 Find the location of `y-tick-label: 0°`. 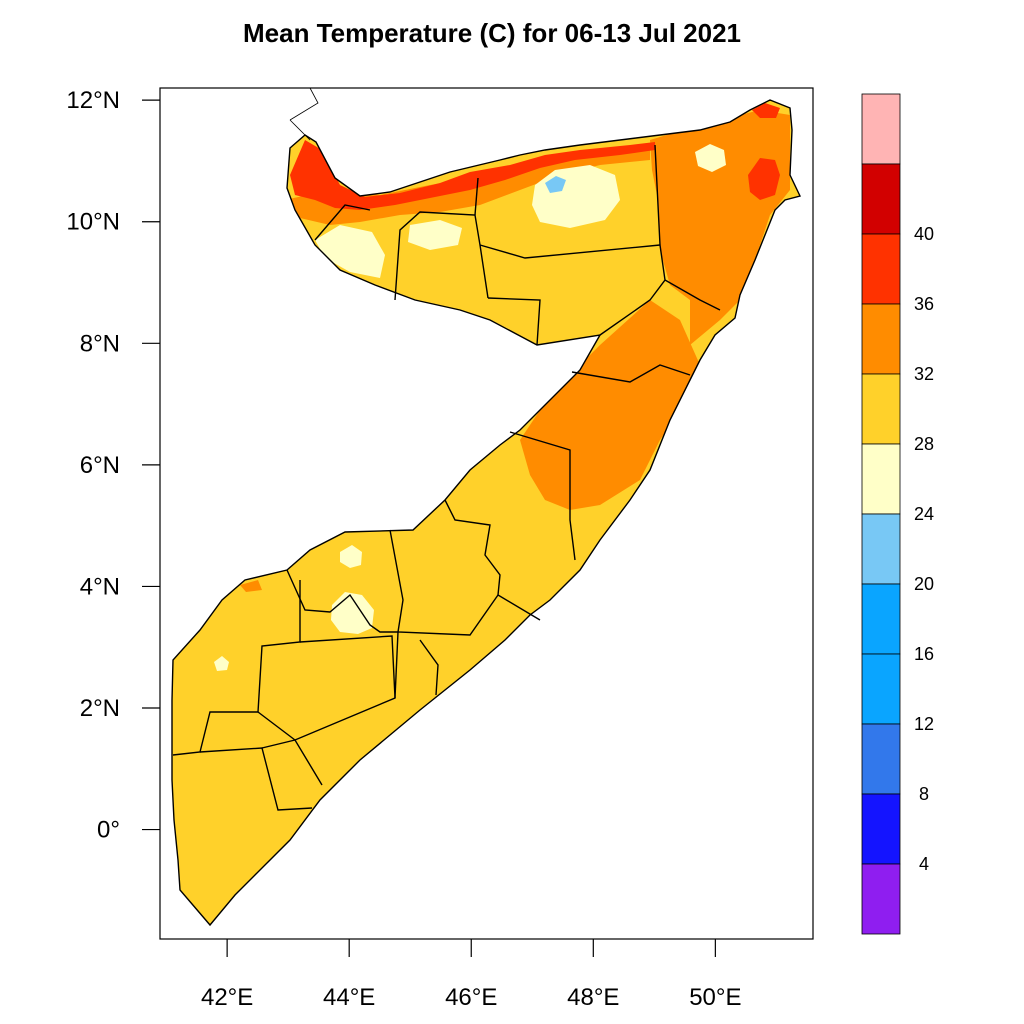

y-tick-label: 0° is located at coordinates (108, 830).